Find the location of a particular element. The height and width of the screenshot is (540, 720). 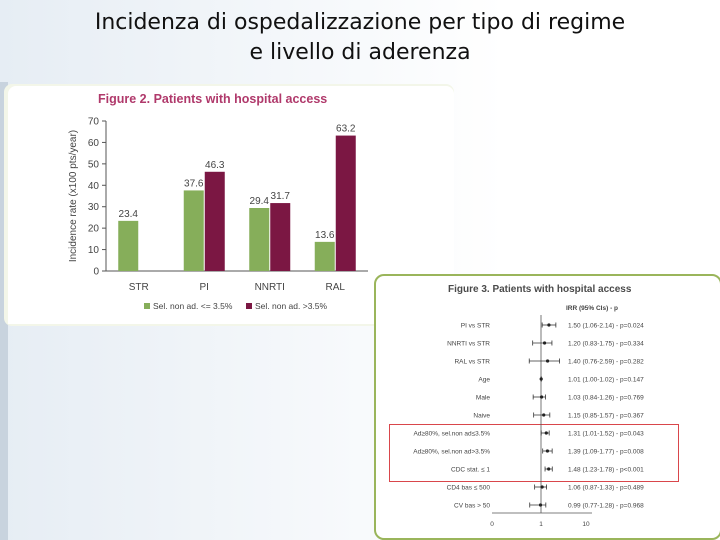

row-label: Ad≥80%, sel.non ad≤3.5% is located at coordinates (451, 434).